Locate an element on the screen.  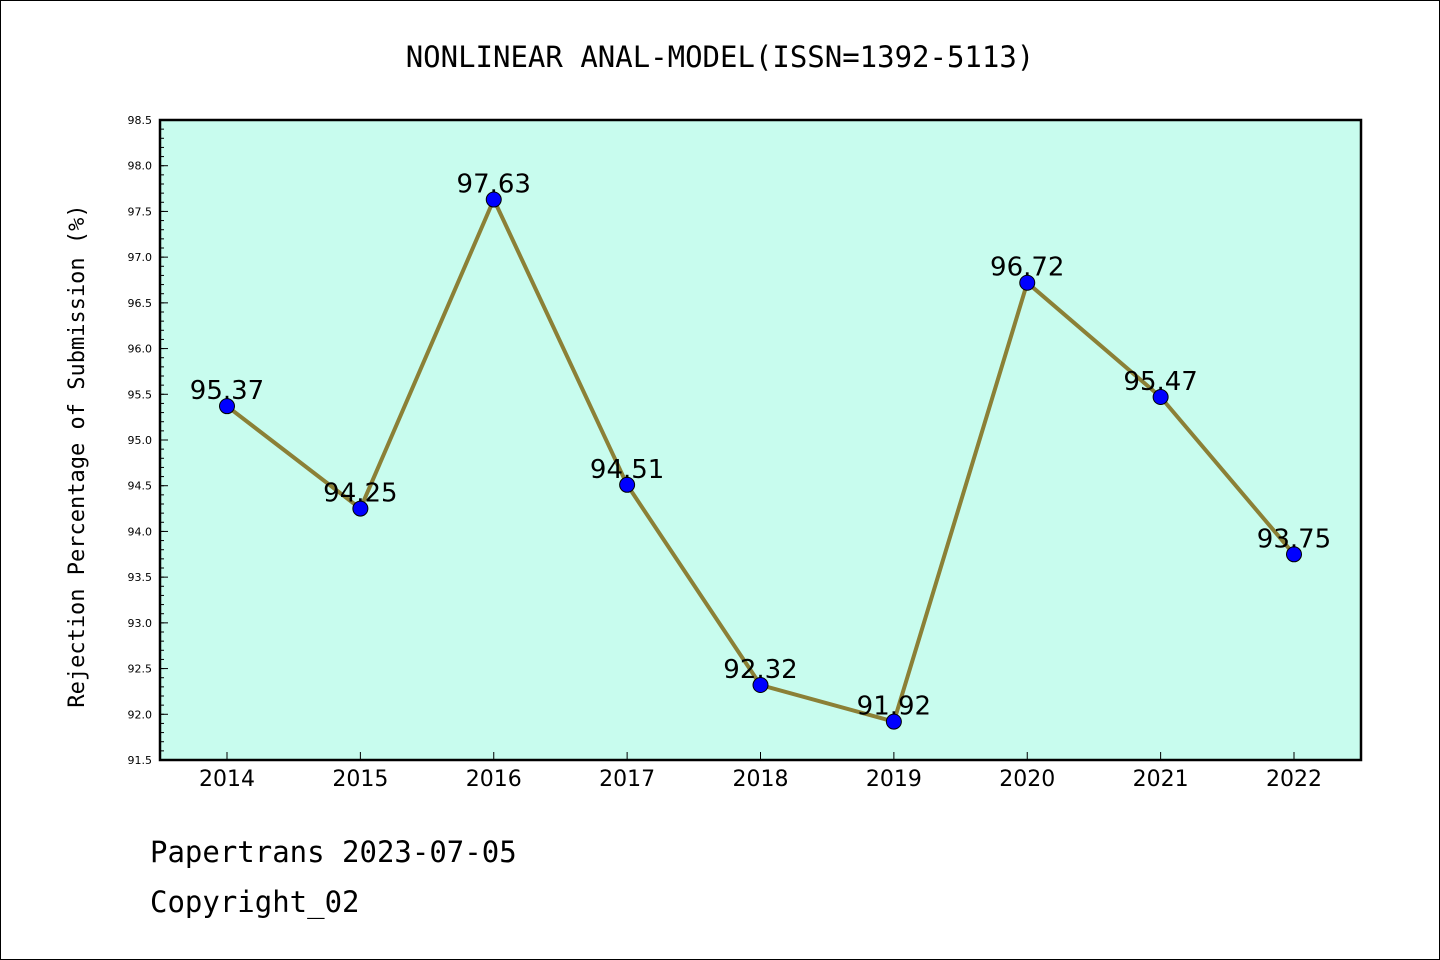
y-tick-label: 91.5 is located at coordinates (140, 760).